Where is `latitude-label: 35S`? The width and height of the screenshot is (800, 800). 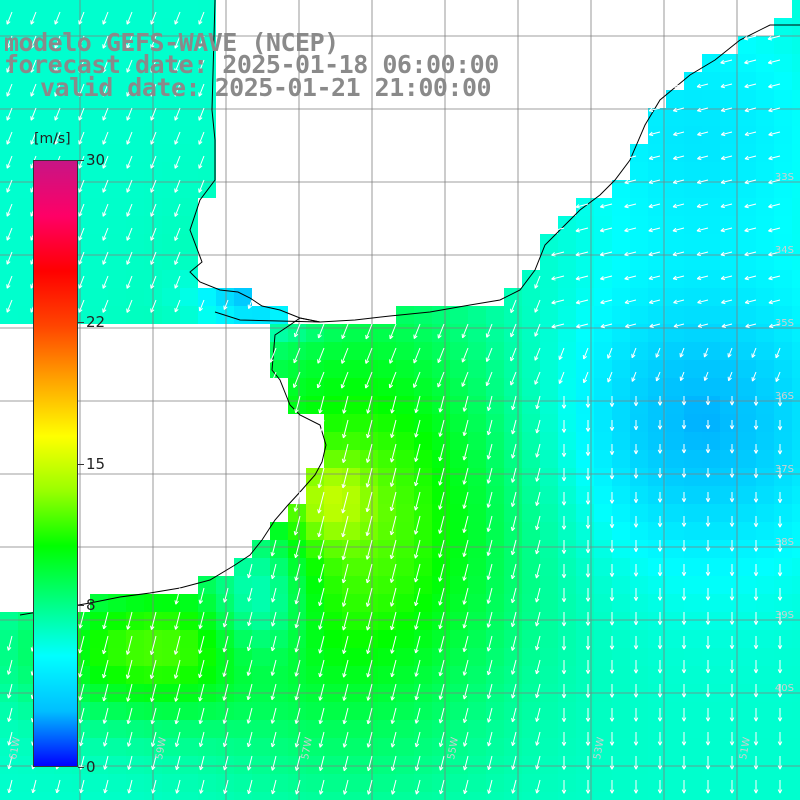 latitude-label: 35S is located at coordinates (784, 323).